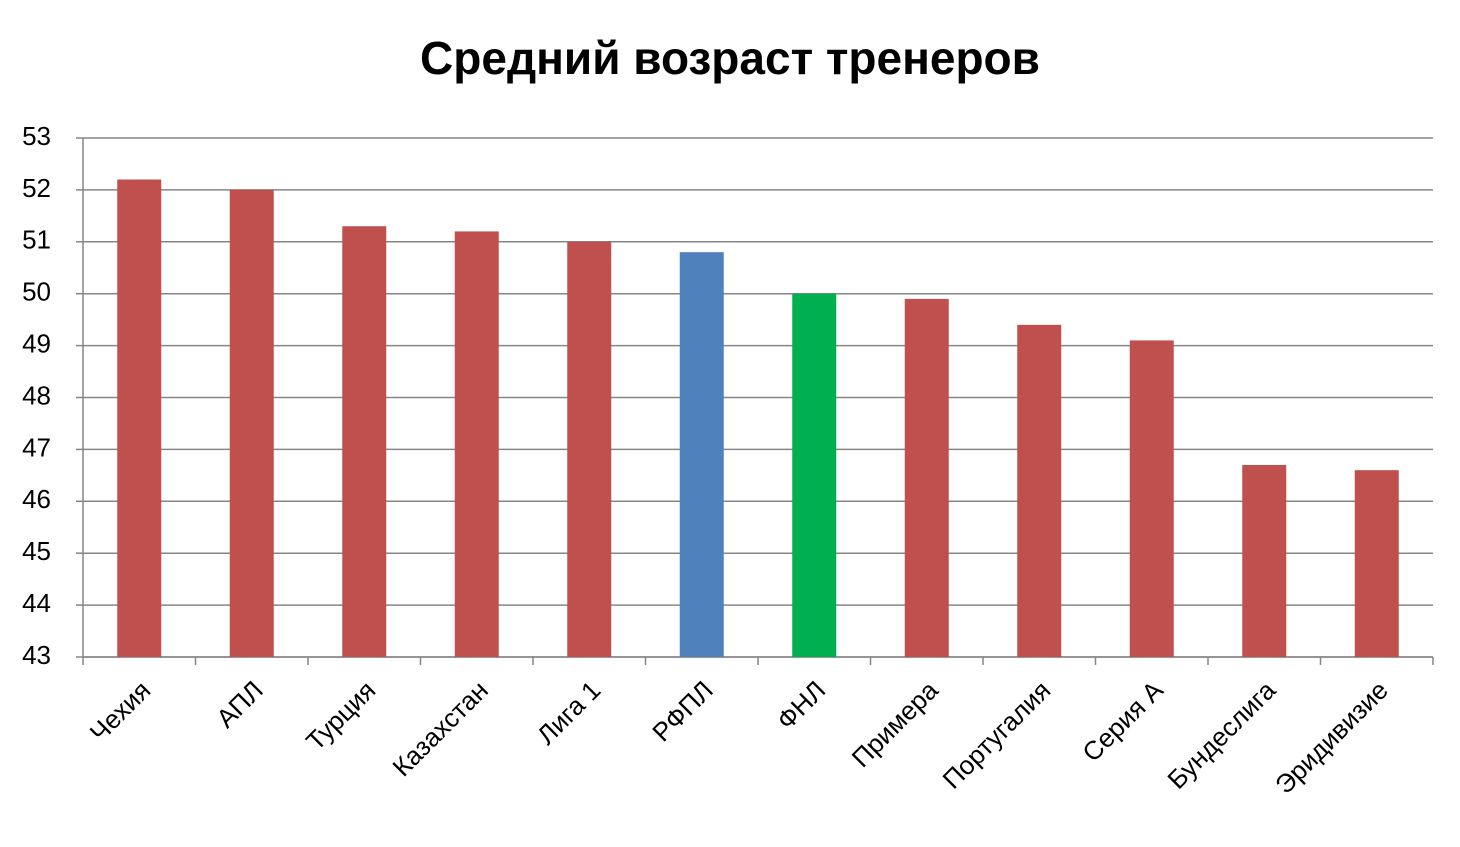 This screenshot has height=847, width=1460. I want to click on y-tick-label: 45, so click(36, 551).